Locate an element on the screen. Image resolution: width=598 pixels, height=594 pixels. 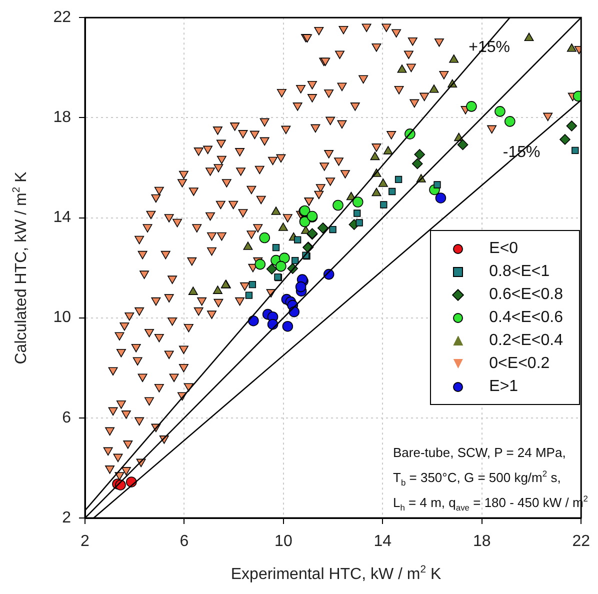
y-tick-label: 2 is located at coordinates (67, 517).